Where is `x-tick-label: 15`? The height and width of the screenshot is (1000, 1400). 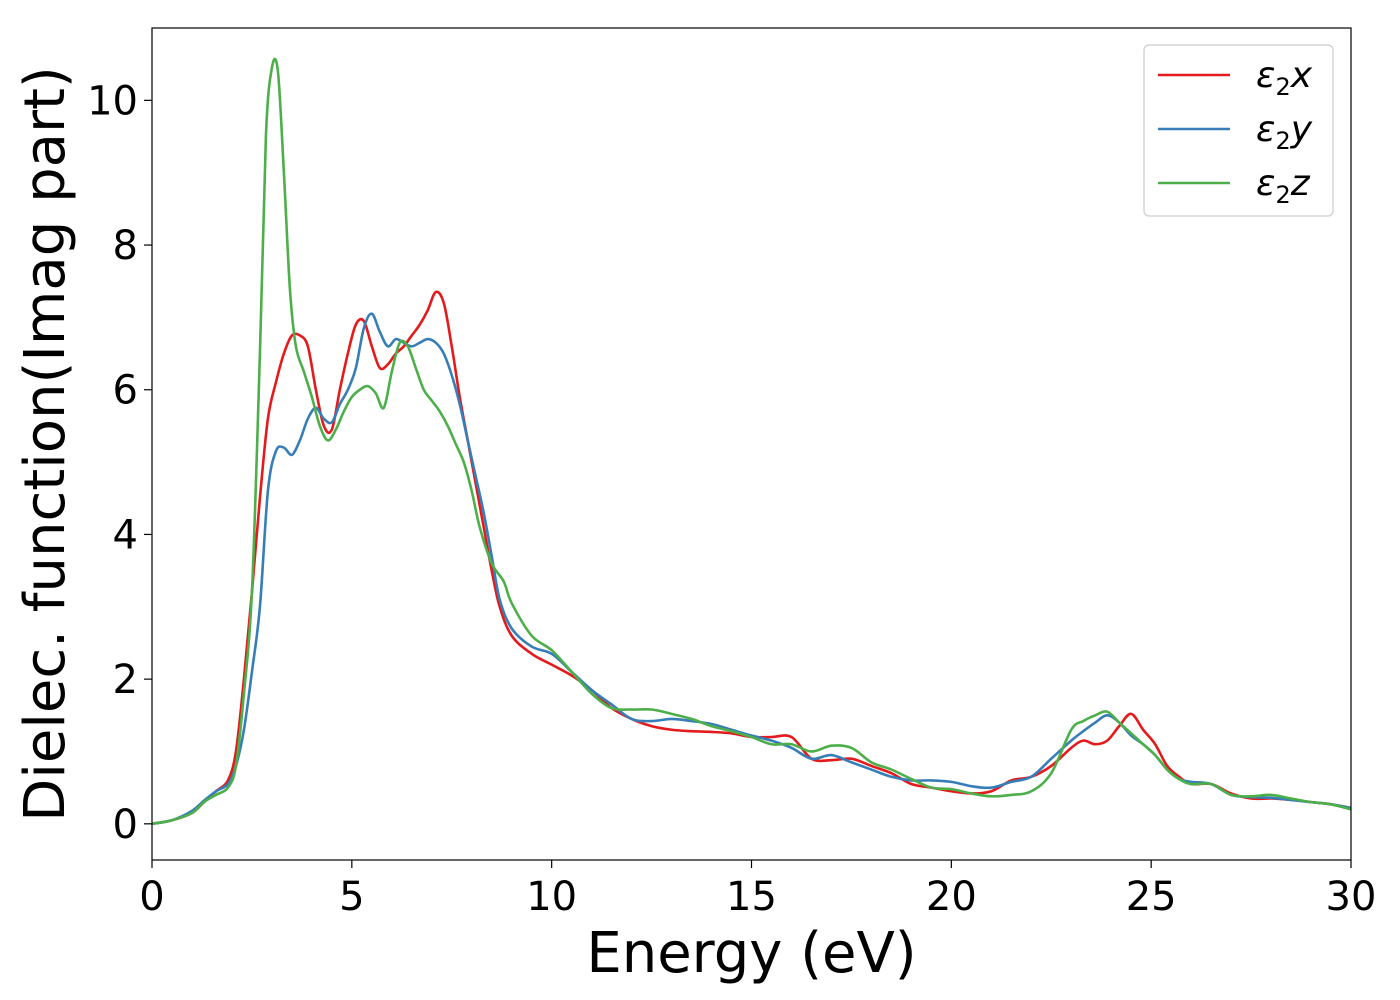
x-tick-label: 15 is located at coordinates (751, 897).